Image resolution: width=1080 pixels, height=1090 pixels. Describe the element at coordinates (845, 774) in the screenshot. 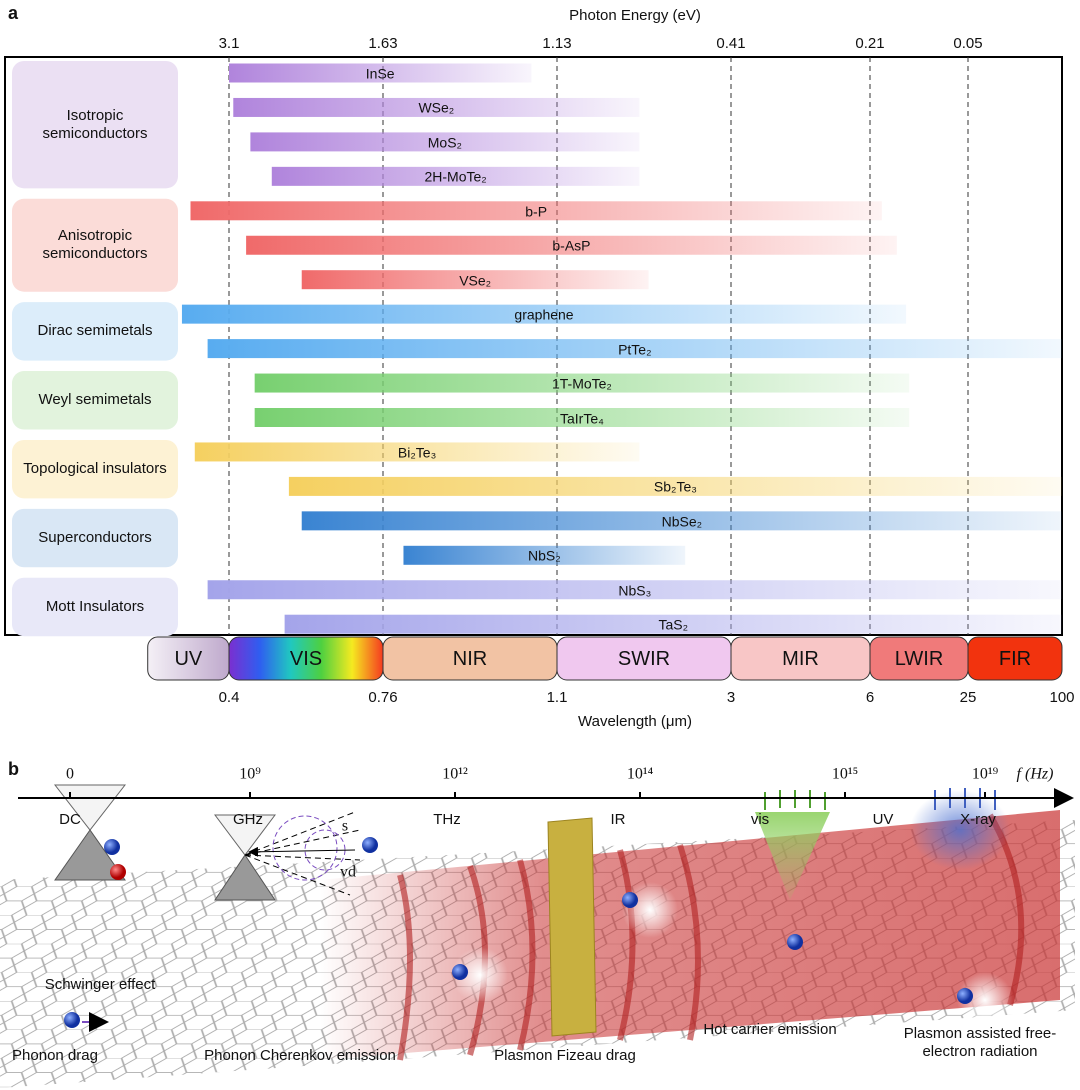

I see `frequency-tick-label: 10¹⁵` at that location.